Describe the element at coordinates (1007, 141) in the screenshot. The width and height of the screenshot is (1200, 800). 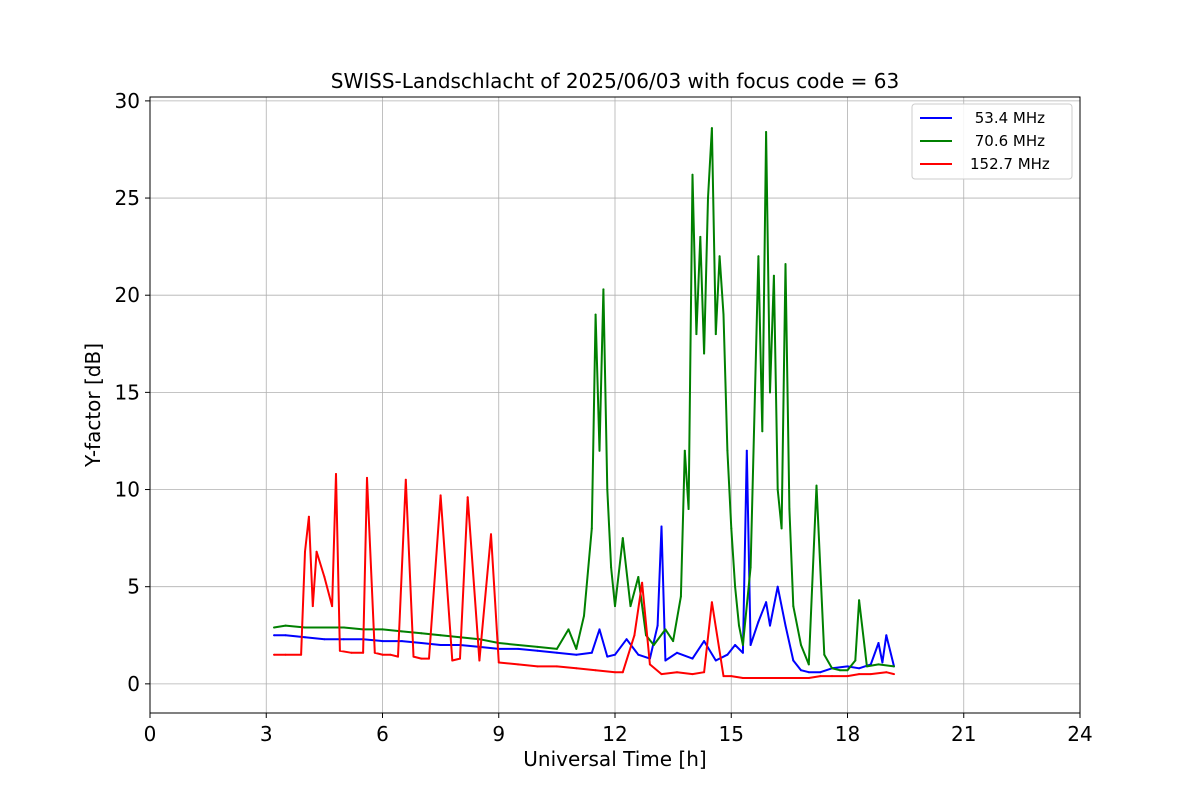
I see `legend-label: 70.6 MHz` at that location.